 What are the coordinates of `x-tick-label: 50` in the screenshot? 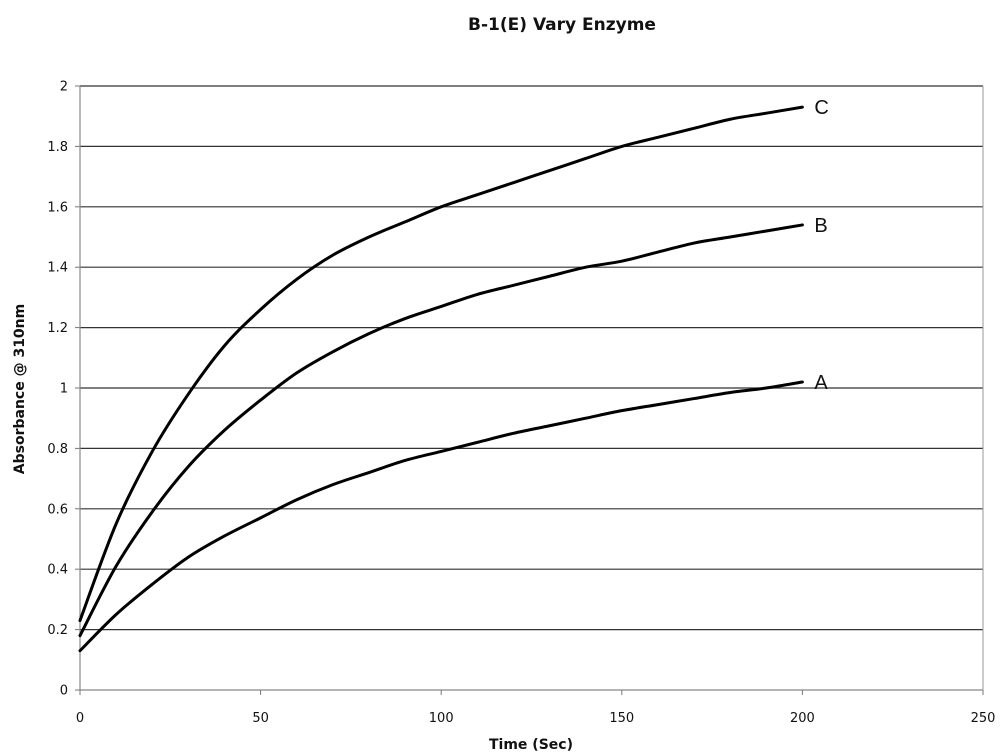 It's located at (260, 718).